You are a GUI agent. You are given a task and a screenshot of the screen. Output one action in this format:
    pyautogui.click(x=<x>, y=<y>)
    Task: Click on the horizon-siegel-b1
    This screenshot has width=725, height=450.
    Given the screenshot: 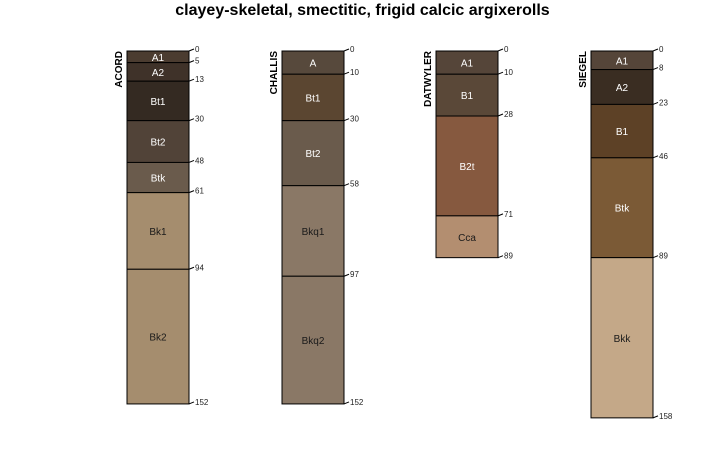 What is the action you would take?
    pyautogui.click(x=622, y=131)
    